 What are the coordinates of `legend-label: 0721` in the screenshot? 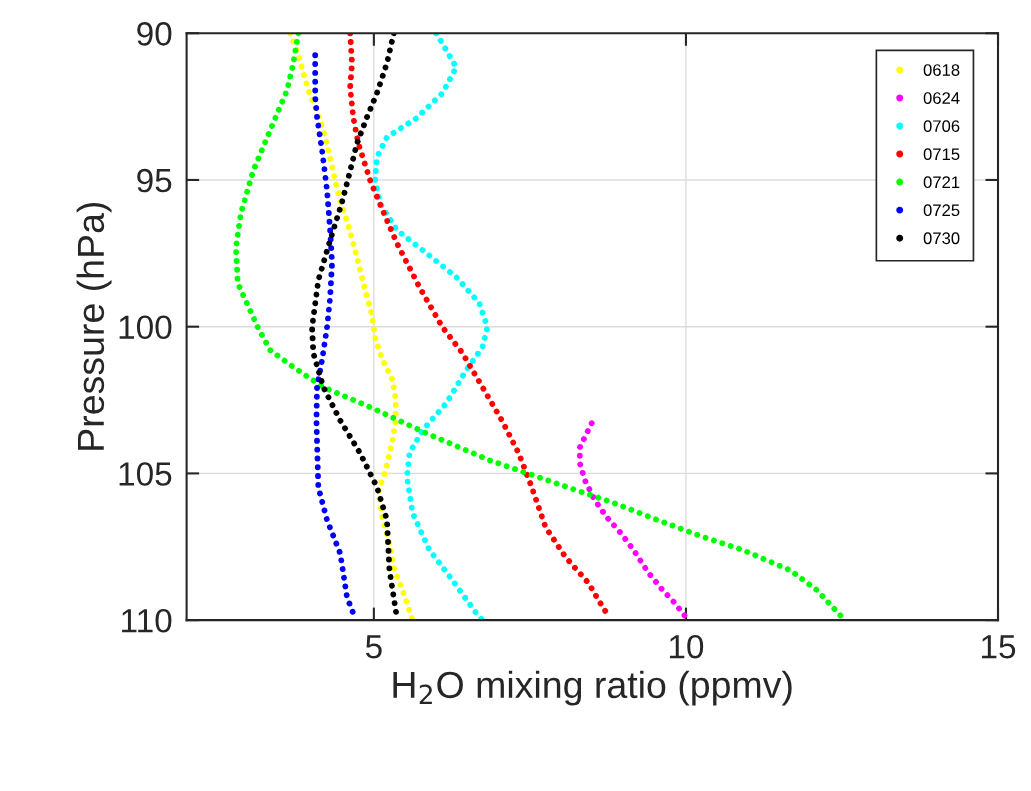 It's located at (941, 182).